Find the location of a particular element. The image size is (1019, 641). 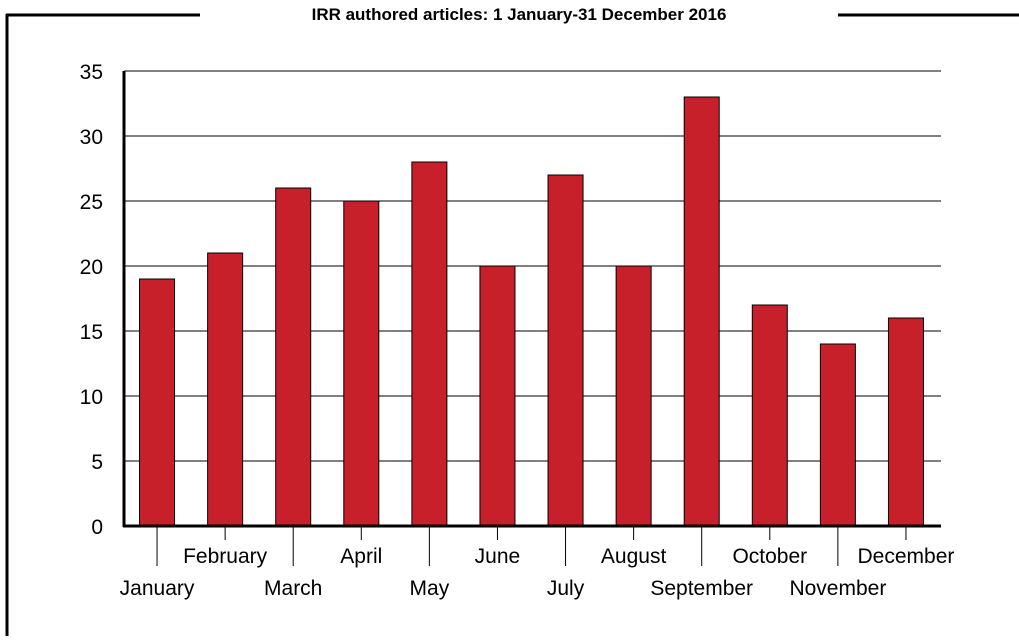

bar-march is located at coordinates (293, 357).